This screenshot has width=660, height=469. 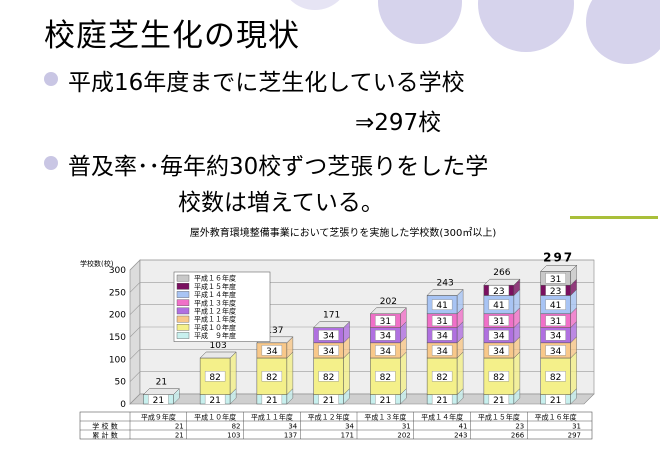 I want to click on legend-label: 平成１３年度, so click(x=215, y=302).